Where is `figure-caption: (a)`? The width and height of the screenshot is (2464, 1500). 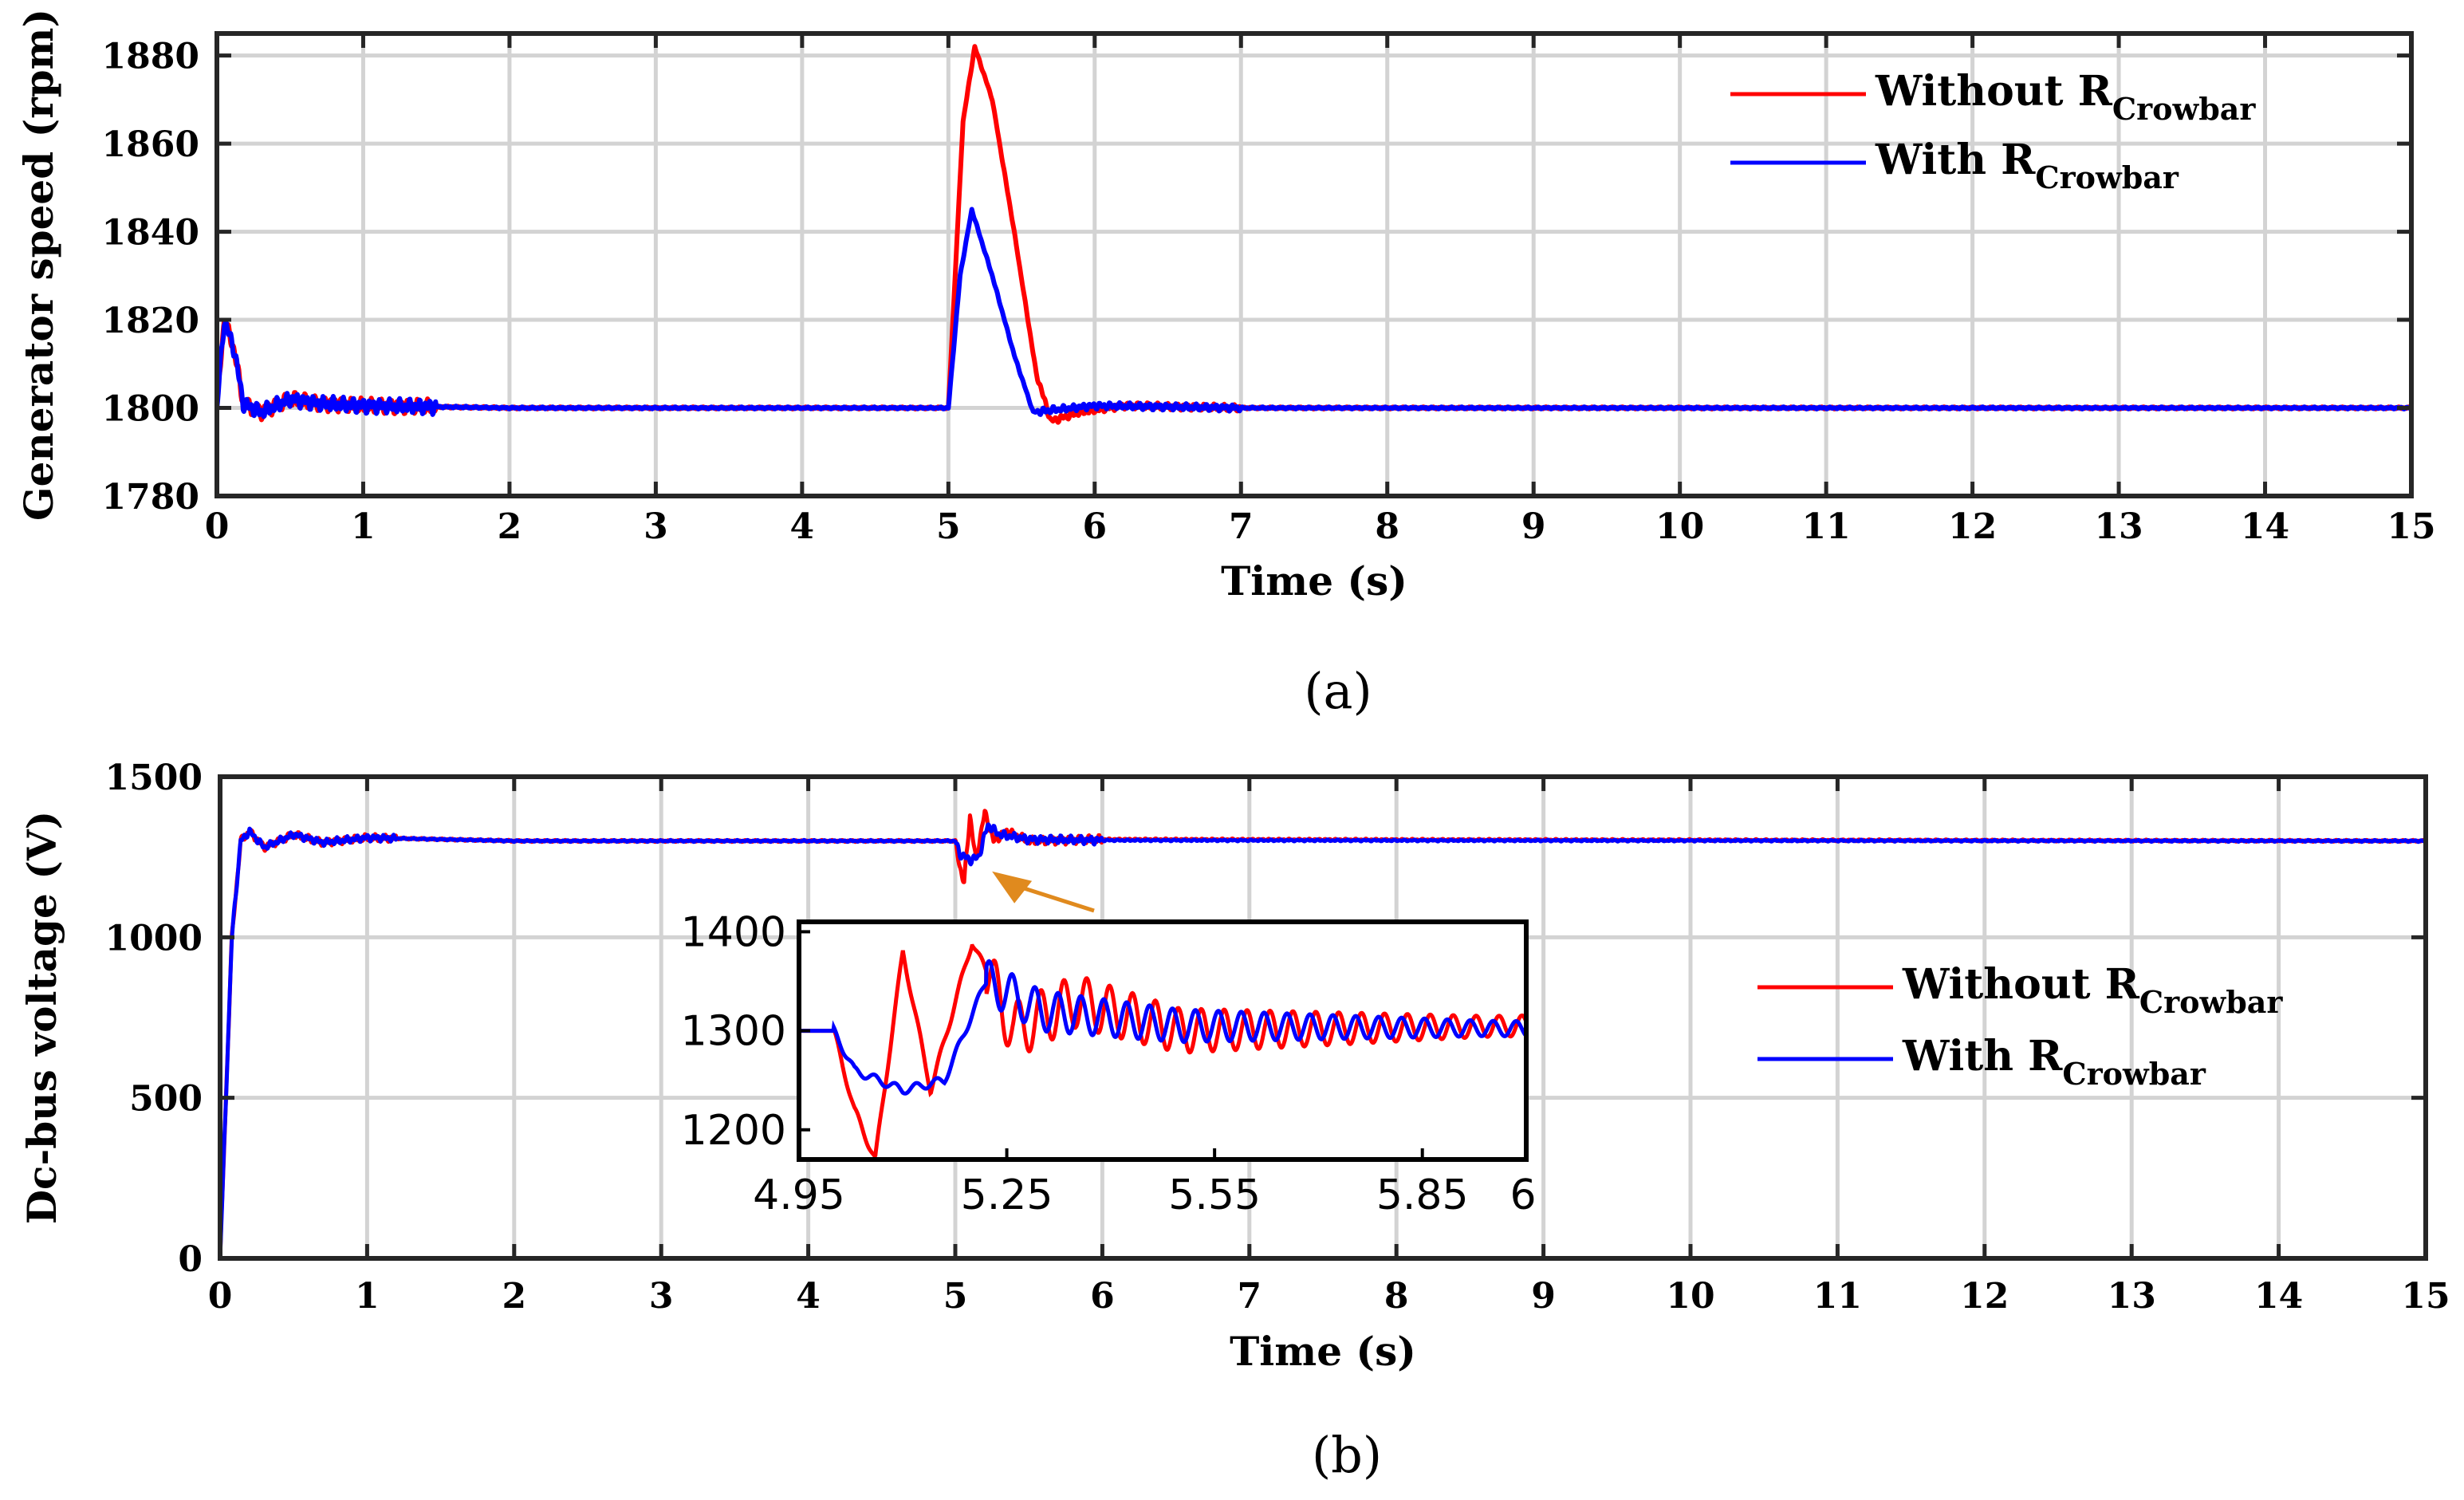
figure-caption: (a) is located at coordinates (1338, 691).